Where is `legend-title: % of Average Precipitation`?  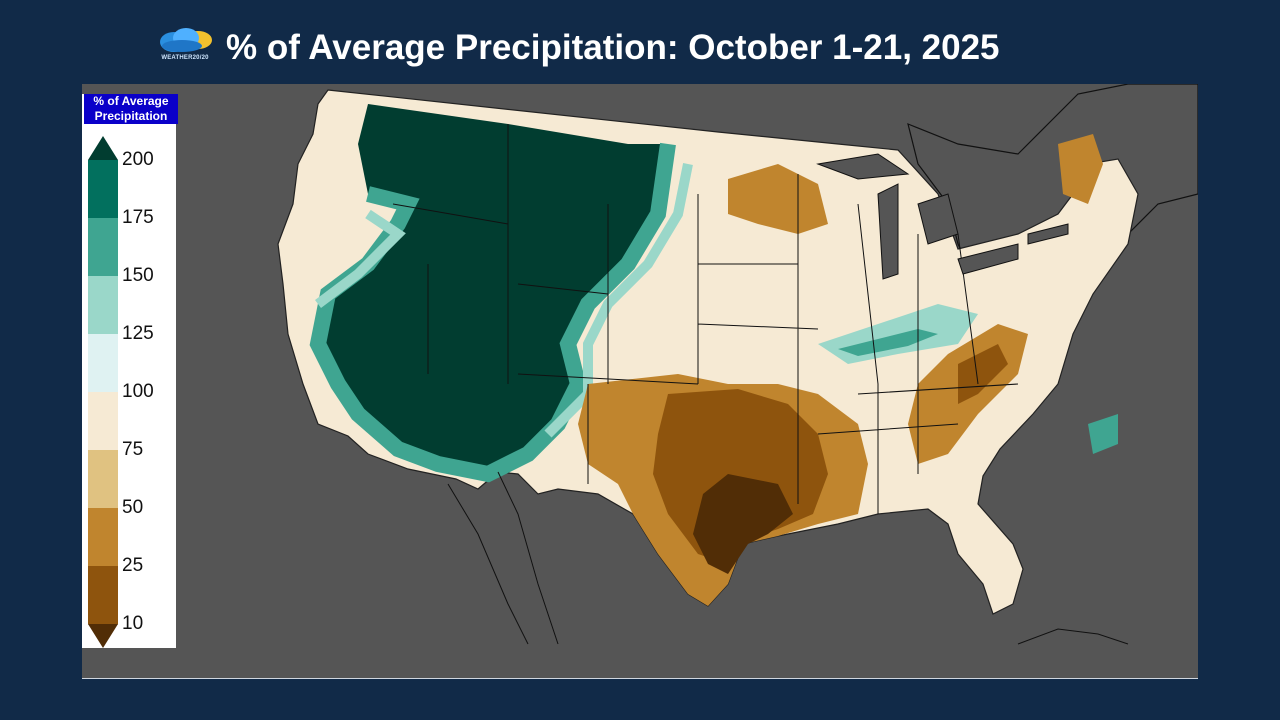
legend-title: % of Average Precipitation is located at coordinates (131, 109).